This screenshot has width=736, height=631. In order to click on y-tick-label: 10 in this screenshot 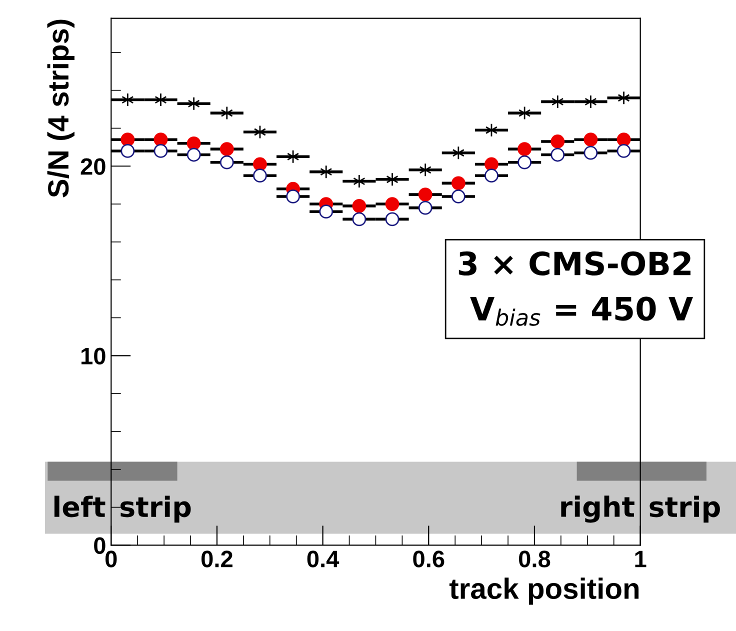, I will do `click(94, 356)`.